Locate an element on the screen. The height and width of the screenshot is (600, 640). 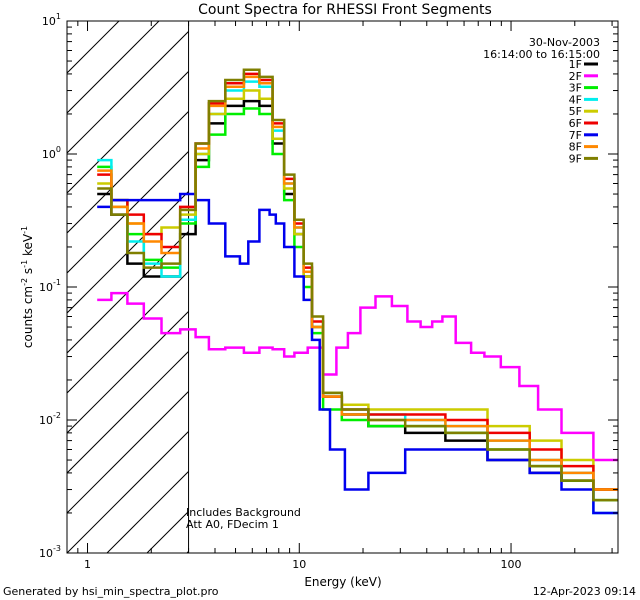
legend-label-1f: 1F is located at coordinates (575, 64).